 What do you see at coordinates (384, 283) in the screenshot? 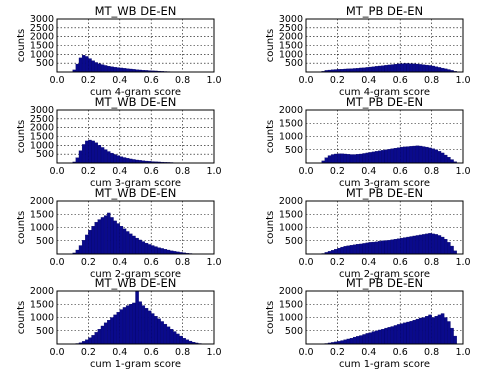
I see `chart-title: MT_PB DE-EN` at bounding box center [384, 283].